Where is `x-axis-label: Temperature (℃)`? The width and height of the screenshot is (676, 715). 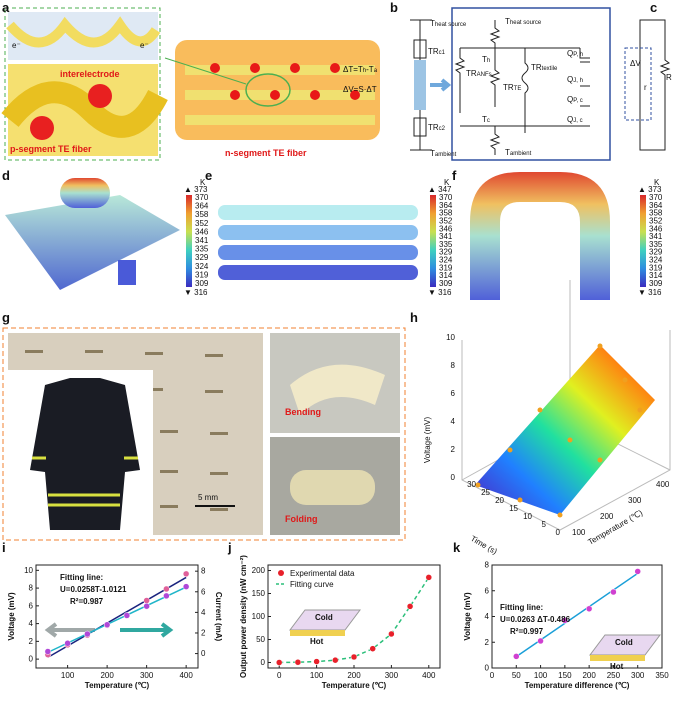 x-axis-label: Temperature (℃) is located at coordinates (354, 685).